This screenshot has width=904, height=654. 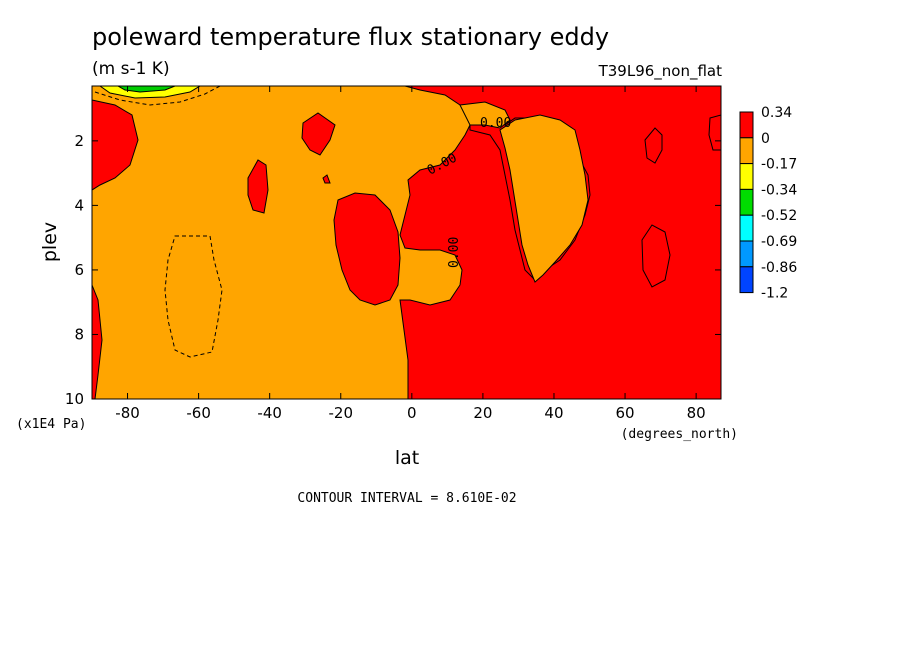 What do you see at coordinates (779, 242) in the screenshot?
I see `colorbar-label: -0.69` at bounding box center [779, 242].